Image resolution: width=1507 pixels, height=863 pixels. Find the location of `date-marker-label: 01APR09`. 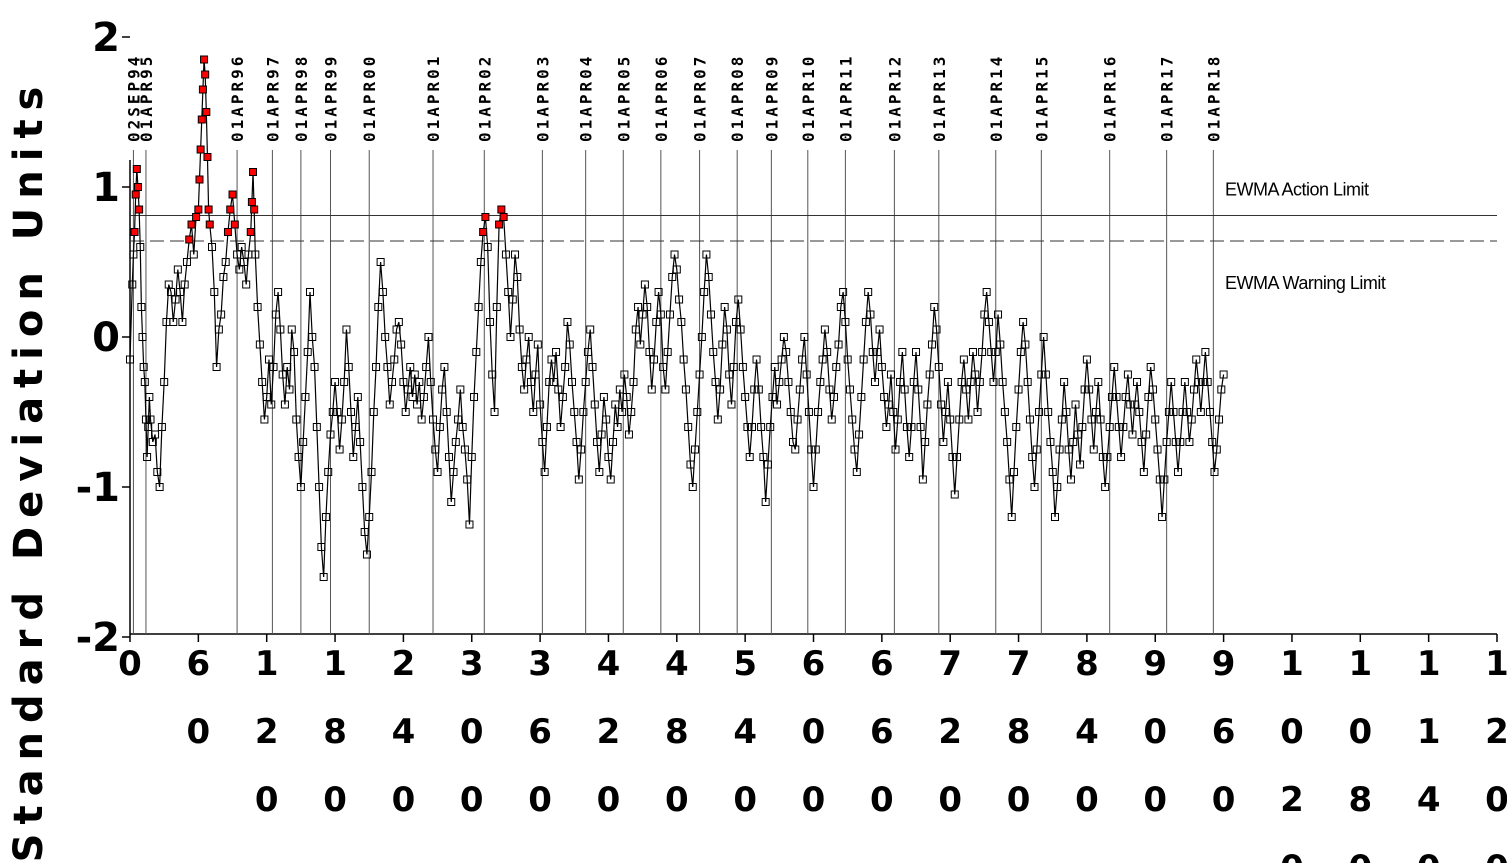

date-marker-label: 01APR09 is located at coordinates (771, 98).